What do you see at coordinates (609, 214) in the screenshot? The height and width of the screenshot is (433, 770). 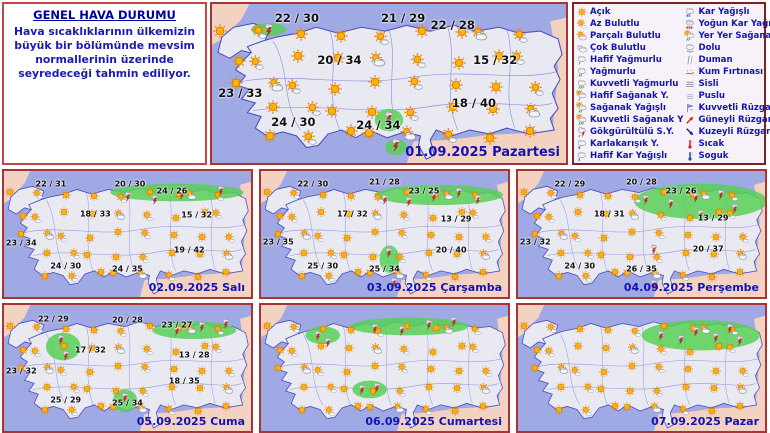 I see `temperature-label: 18 / 31` at bounding box center [609, 214].